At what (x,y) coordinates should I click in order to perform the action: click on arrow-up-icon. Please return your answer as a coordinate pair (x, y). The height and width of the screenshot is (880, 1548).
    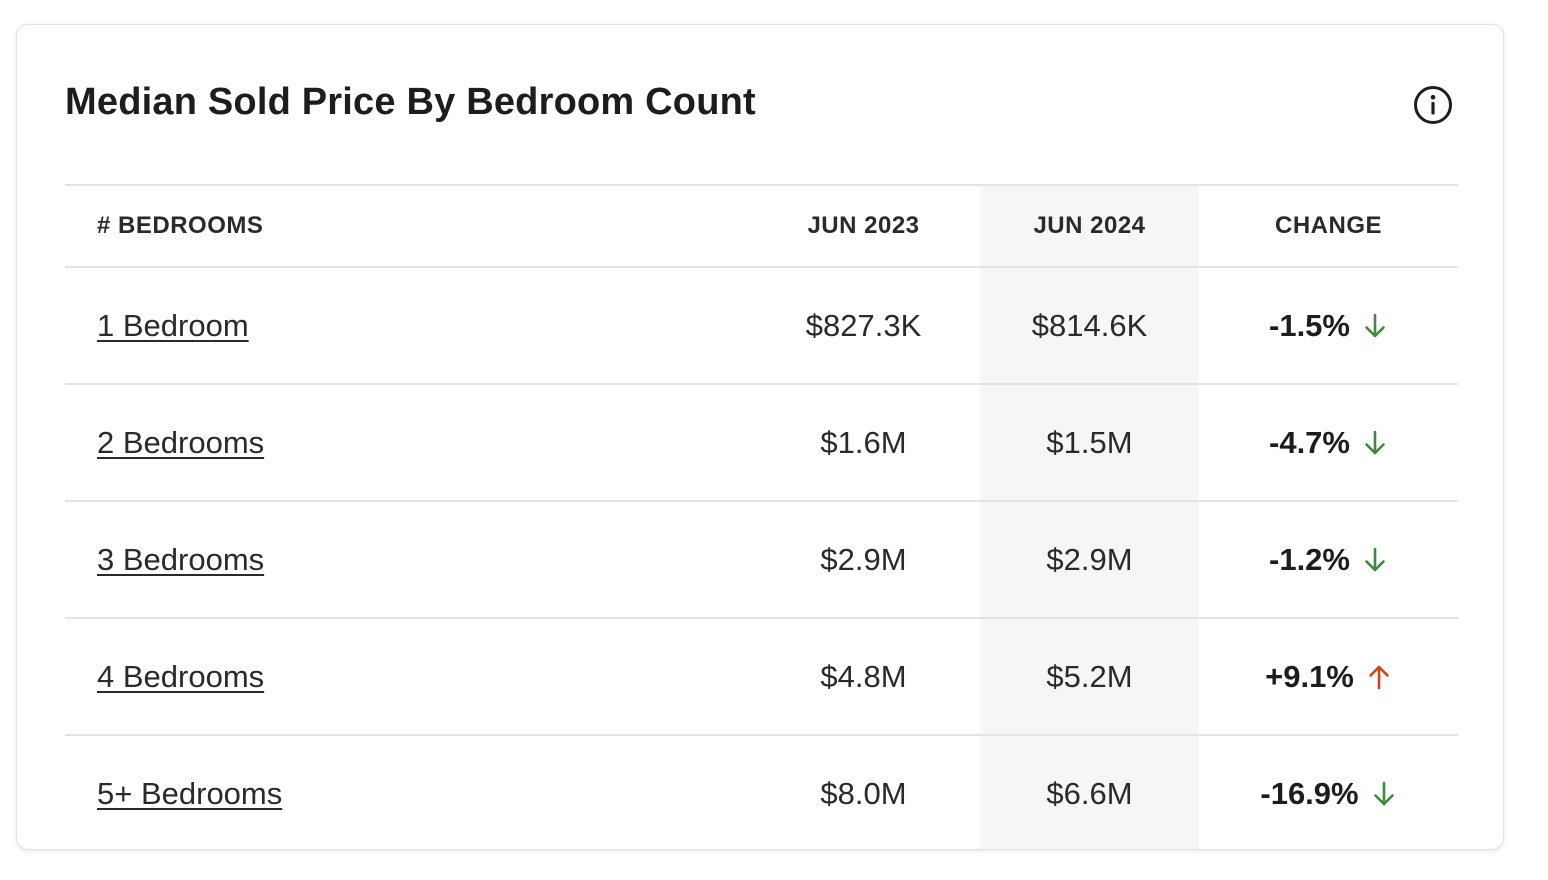
    Looking at the image, I should click on (1379, 677).